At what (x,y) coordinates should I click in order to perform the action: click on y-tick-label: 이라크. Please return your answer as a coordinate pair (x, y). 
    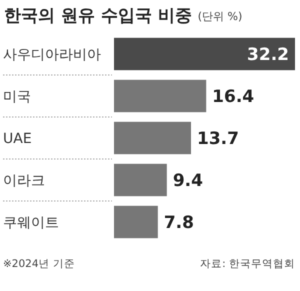
    Looking at the image, I should click on (24, 181).